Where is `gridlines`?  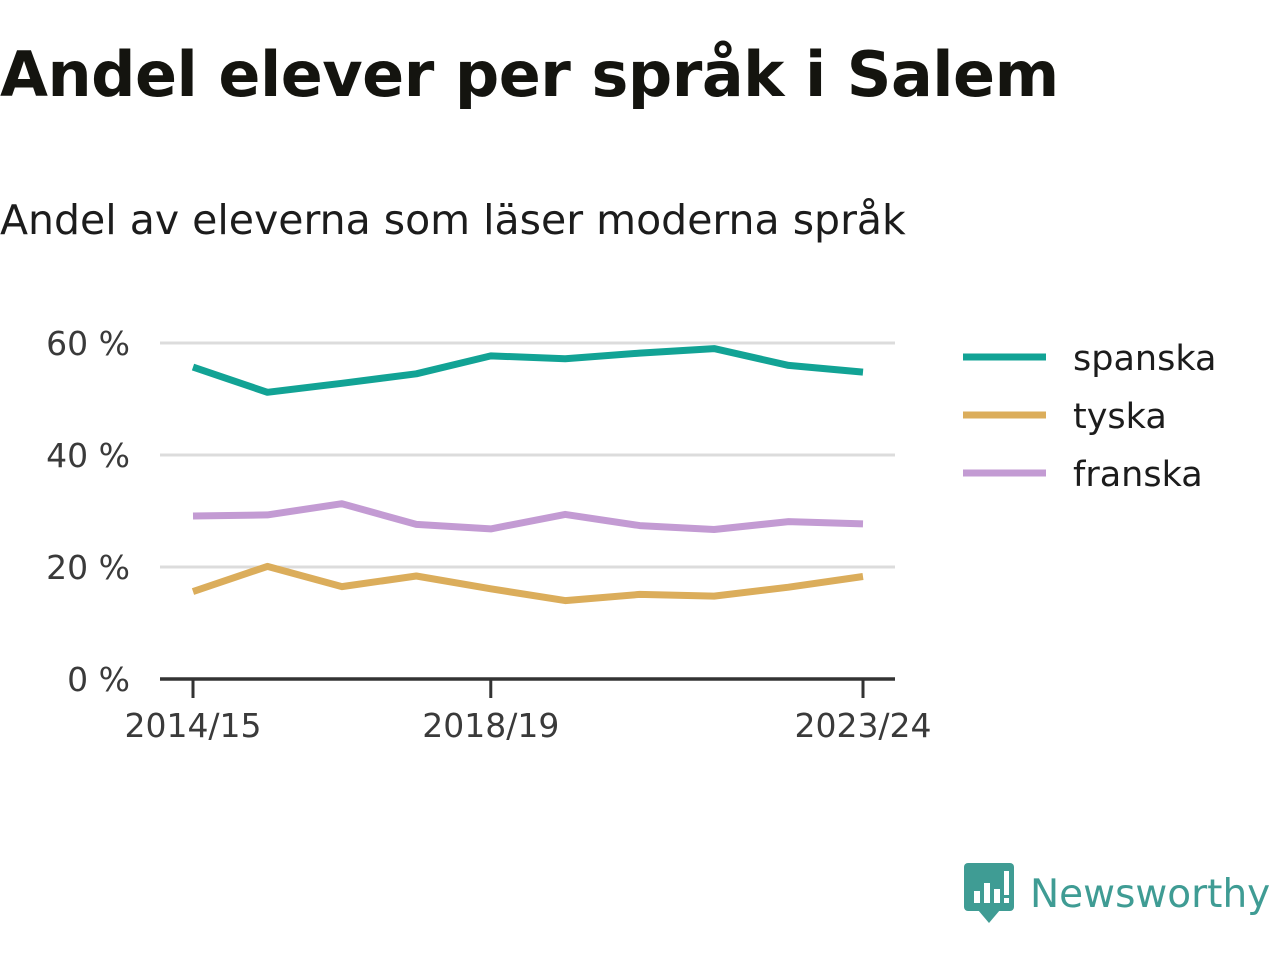 gridlines is located at coordinates (527, 455).